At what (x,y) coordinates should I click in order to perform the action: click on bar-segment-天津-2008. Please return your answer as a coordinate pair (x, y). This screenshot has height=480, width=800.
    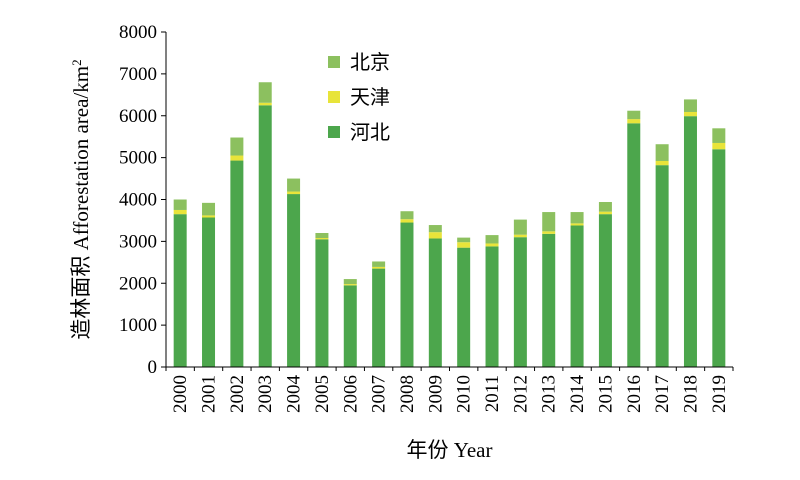
    Looking at the image, I should click on (407, 221).